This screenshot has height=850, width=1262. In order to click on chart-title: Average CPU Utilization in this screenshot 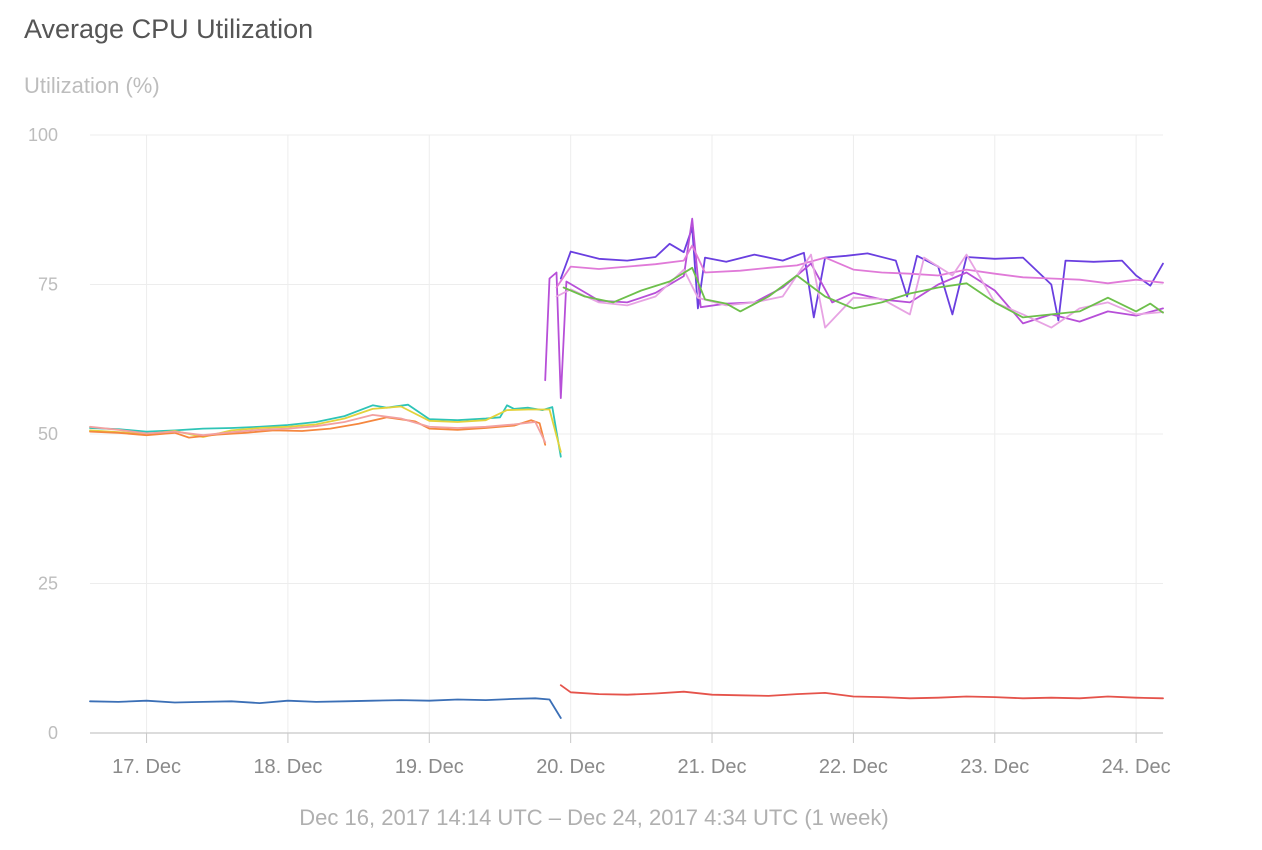, I will do `click(169, 29)`.